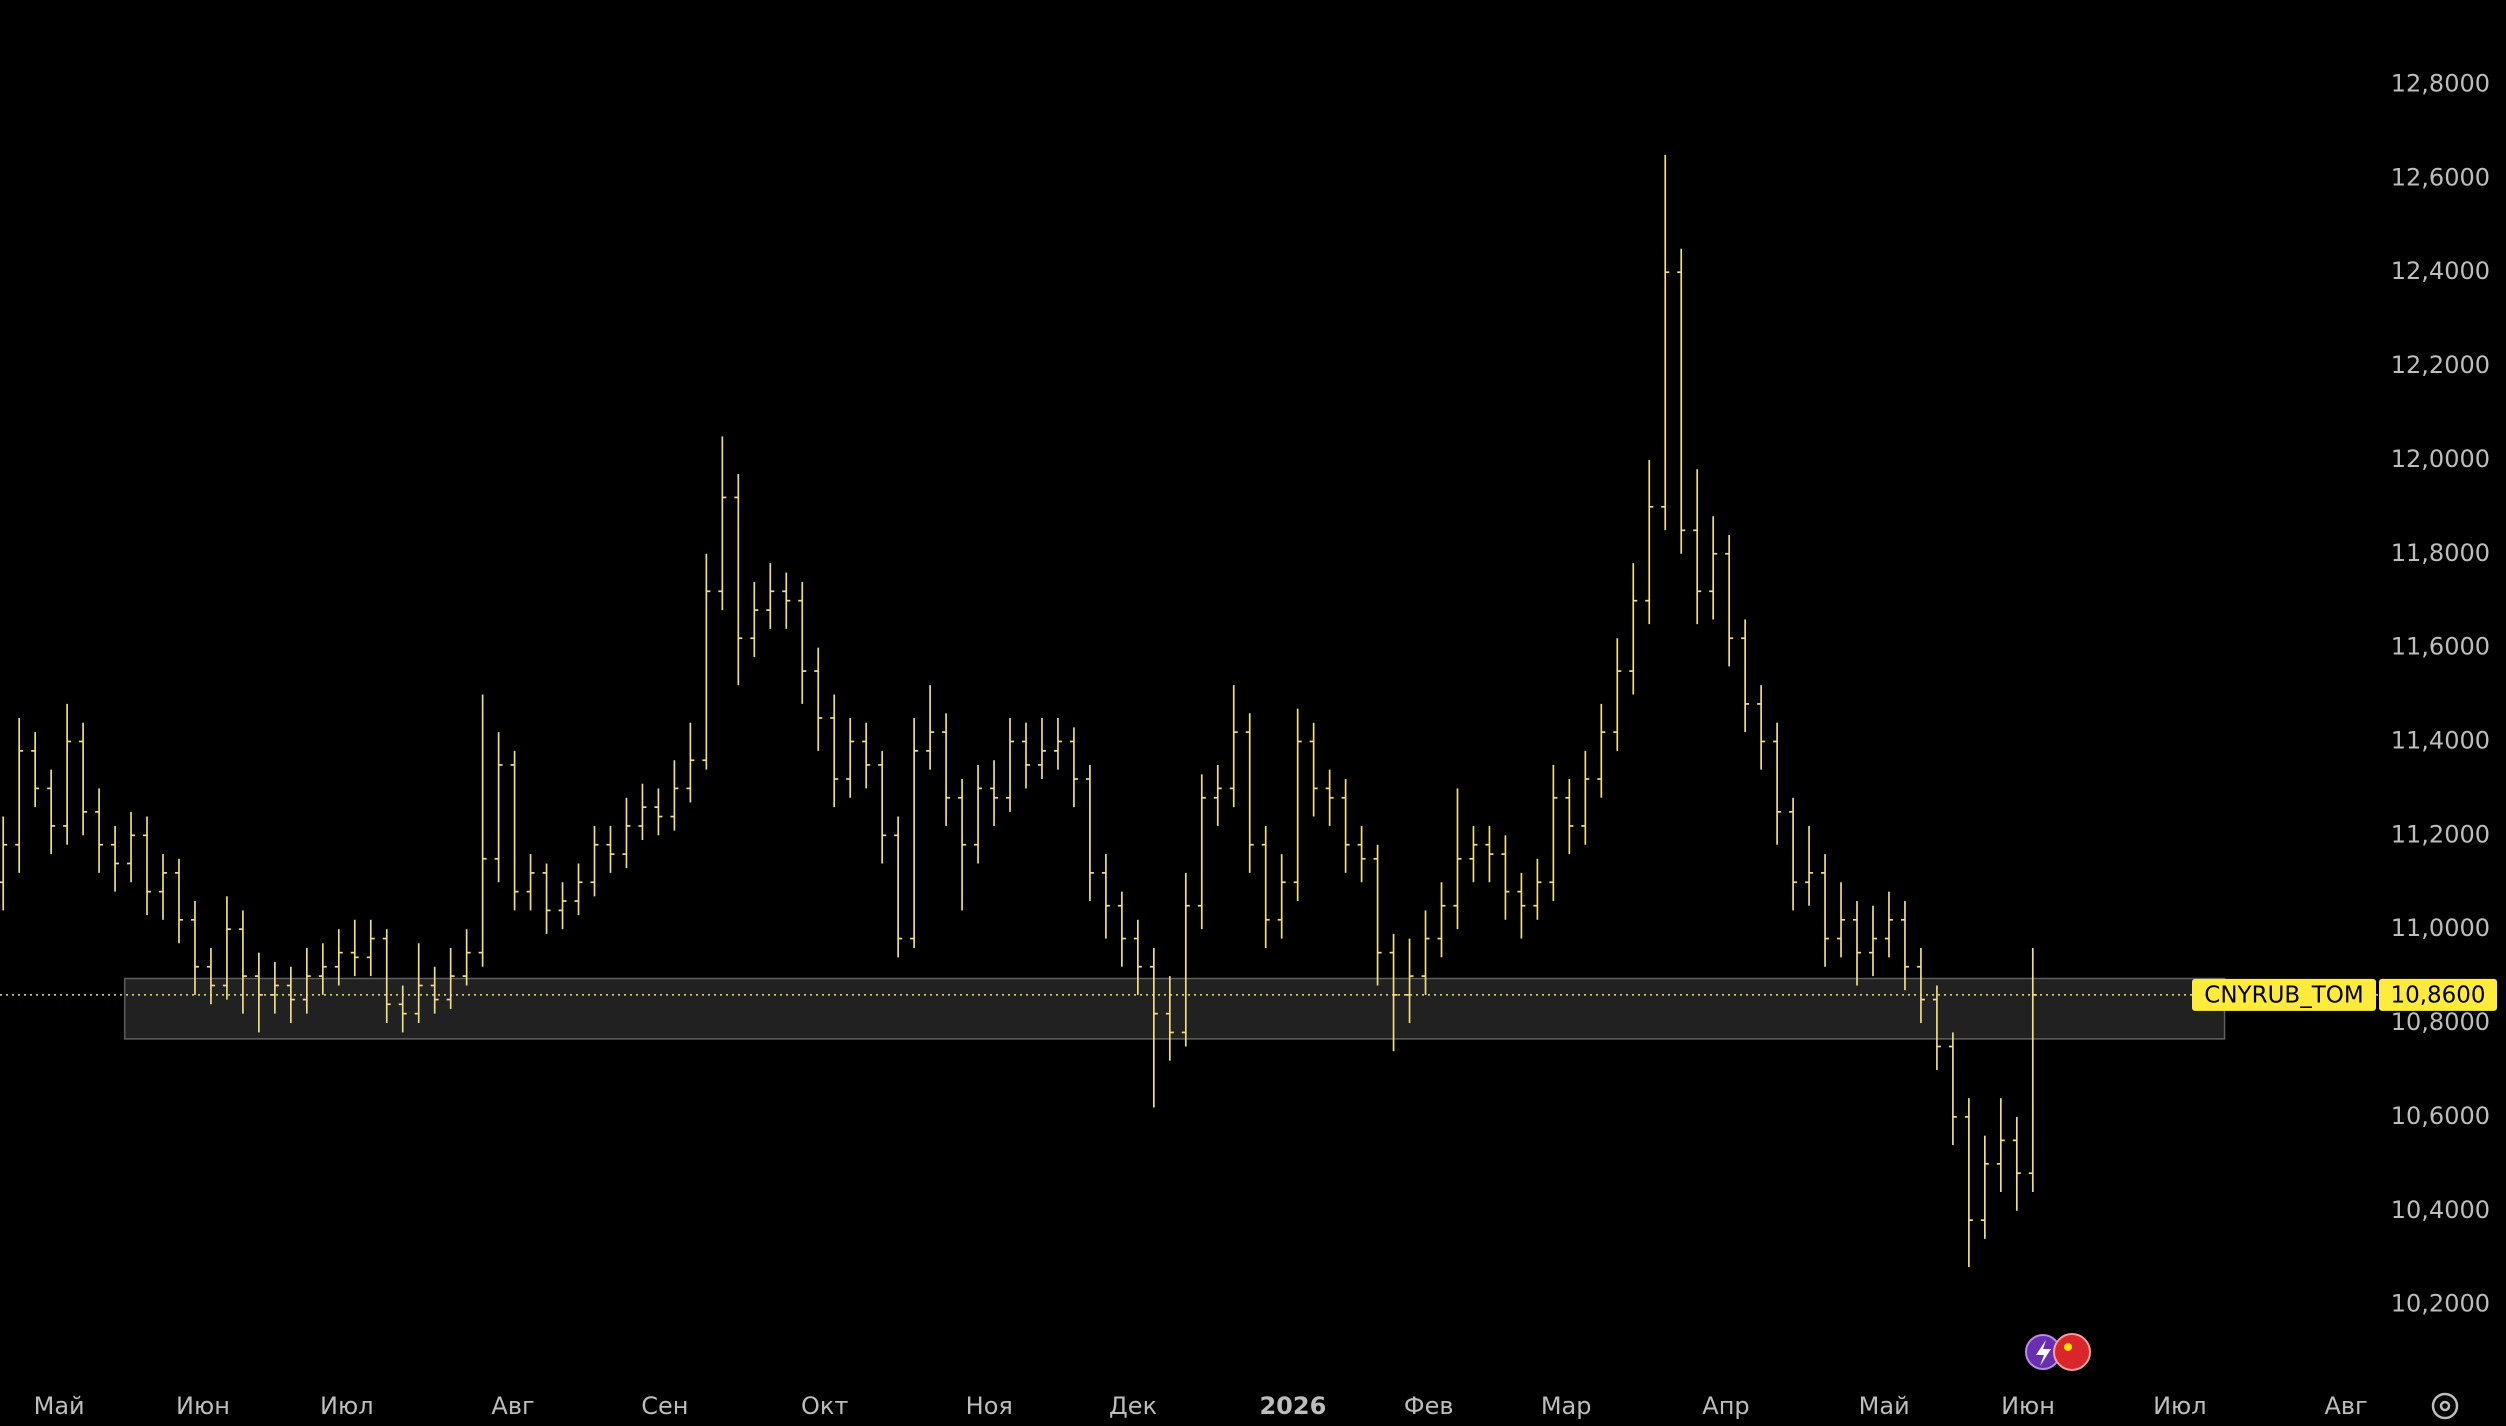 The height and width of the screenshot is (1426, 2506). Describe the element at coordinates (2440, 1022) in the screenshot. I see `y-tick-label: 10,8000` at that location.